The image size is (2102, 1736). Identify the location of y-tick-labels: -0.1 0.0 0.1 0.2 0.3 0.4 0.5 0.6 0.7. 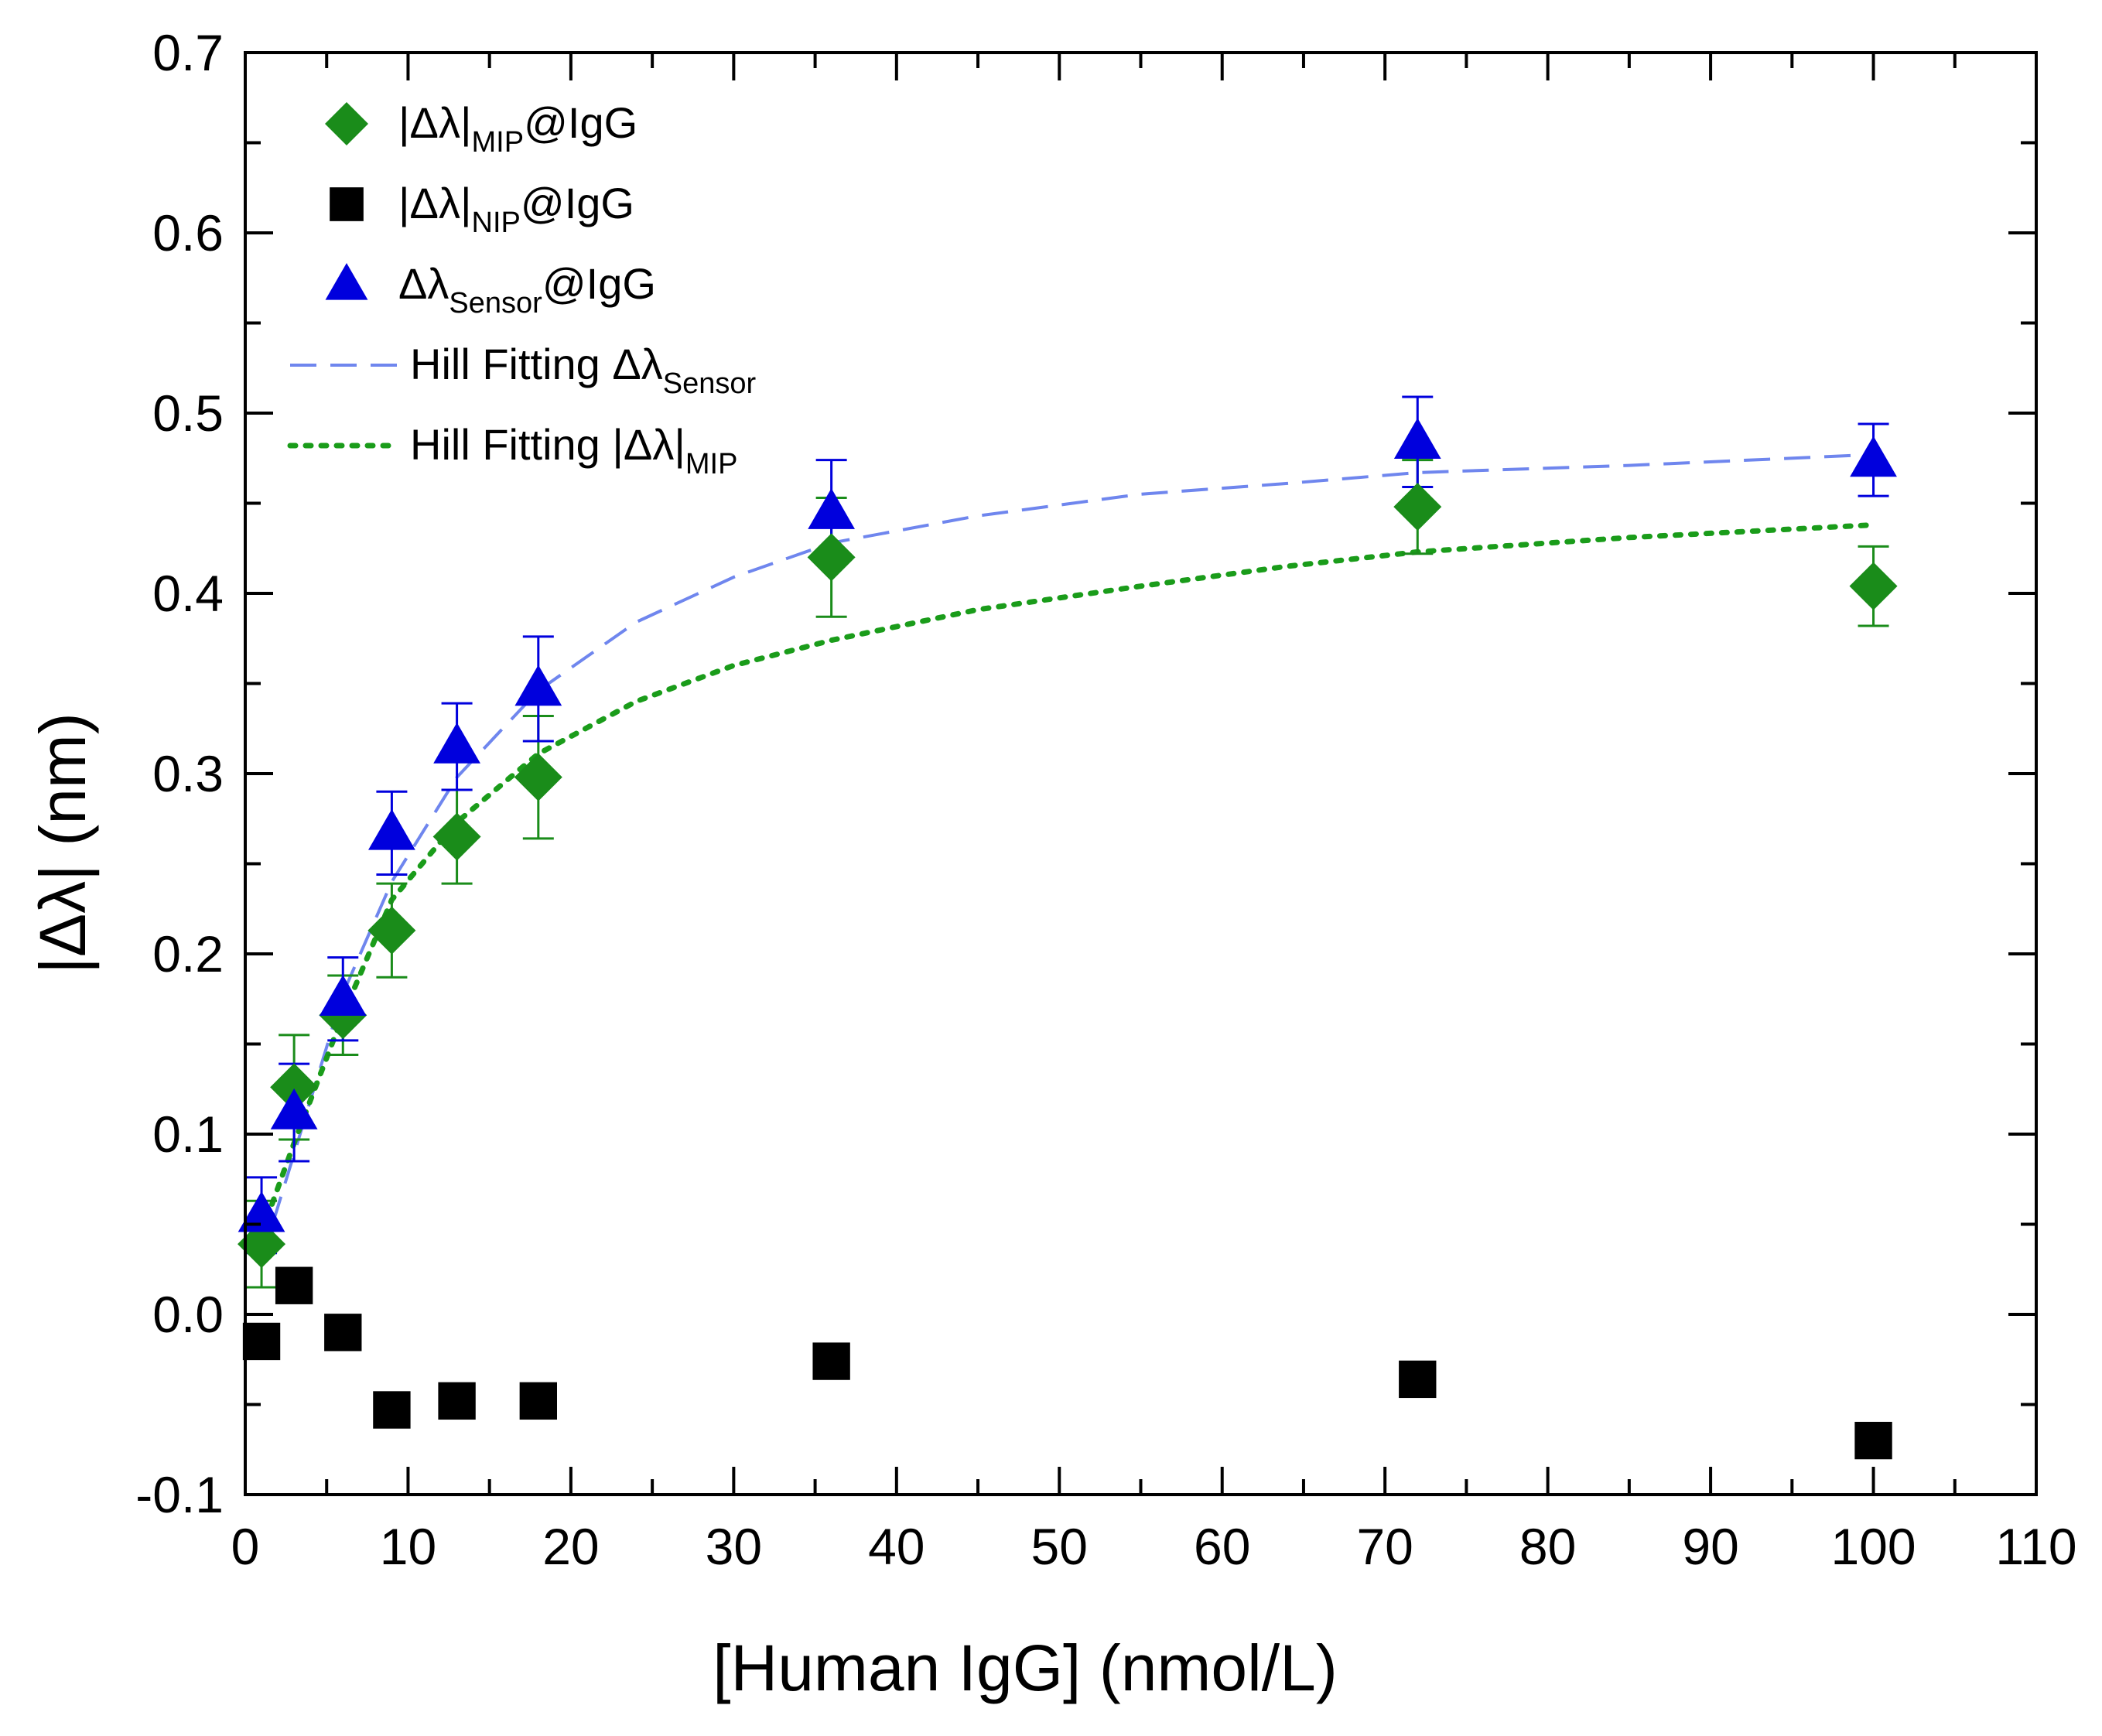
(179, 773).